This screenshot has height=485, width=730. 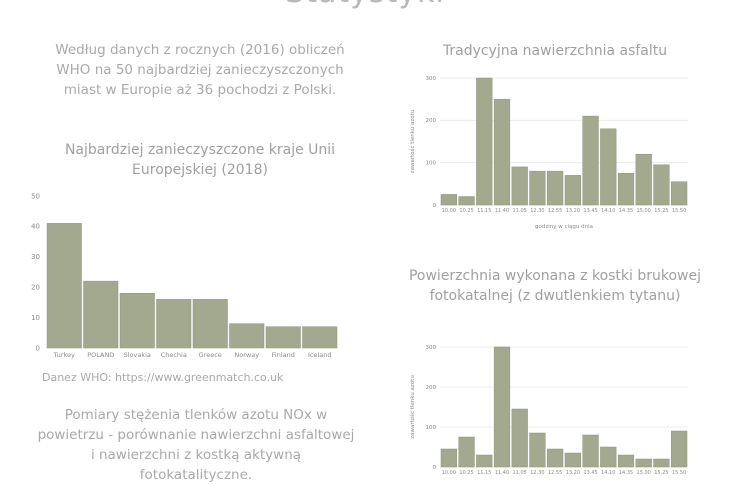 I want to click on source-note: Danez WHO: https://www.greenmatch.co.uk, so click(x=163, y=377).